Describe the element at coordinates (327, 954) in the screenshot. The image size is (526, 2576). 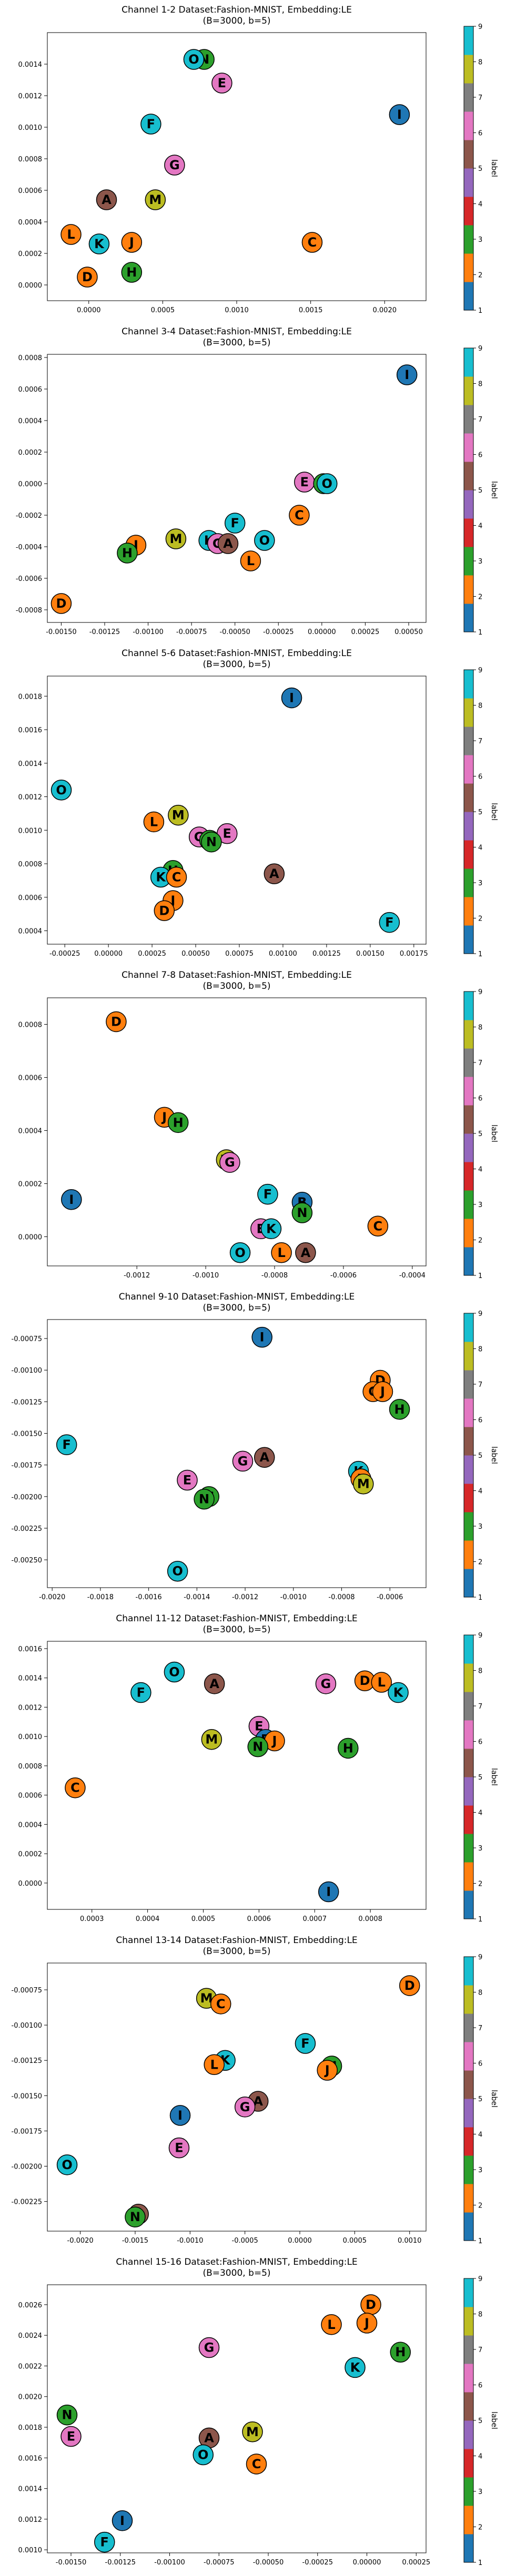
I see `x-tick-label: 0.00125` at that location.